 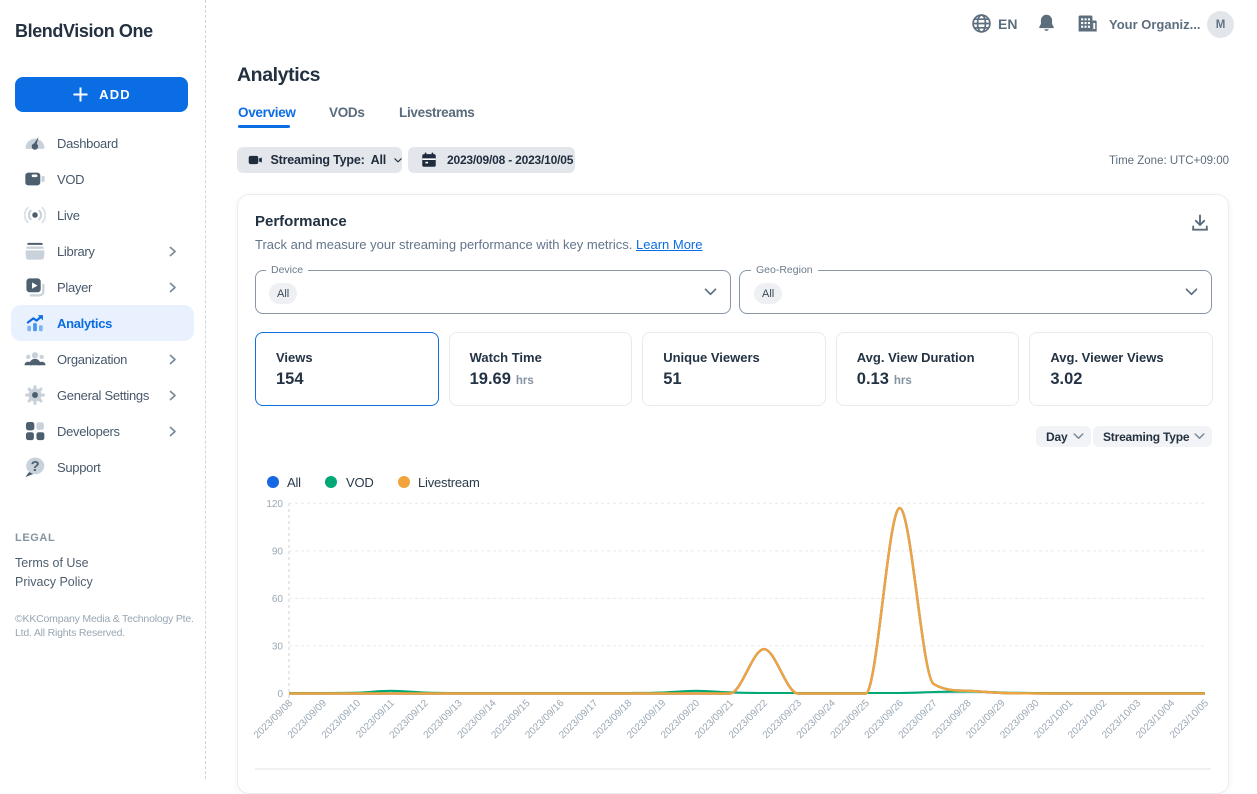 What do you see at coordinates (274, 504) in the screenshot?
I see `svg-text: 120` at bounding box center [274, 504].